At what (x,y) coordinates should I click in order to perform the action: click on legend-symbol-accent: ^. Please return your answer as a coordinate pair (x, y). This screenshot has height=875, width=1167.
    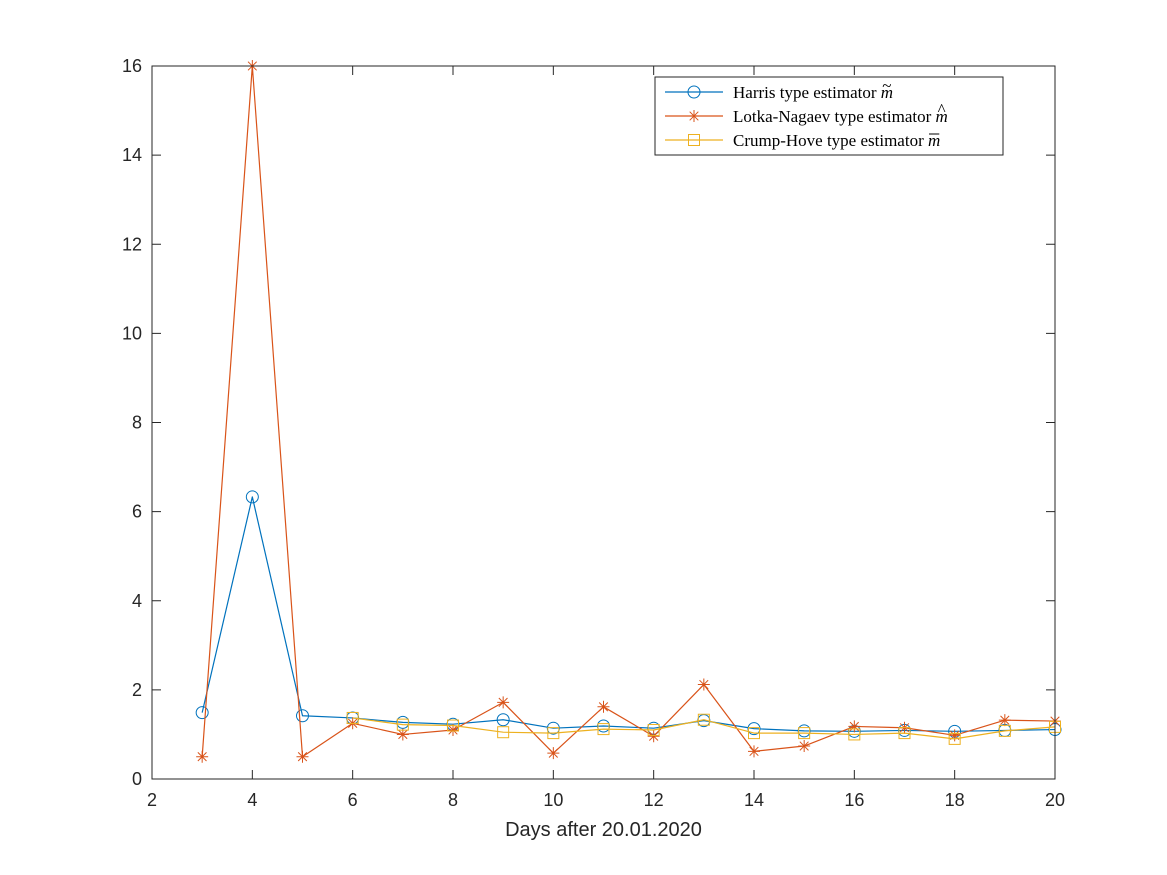
    Looking at the image, I should click on (942, 109).